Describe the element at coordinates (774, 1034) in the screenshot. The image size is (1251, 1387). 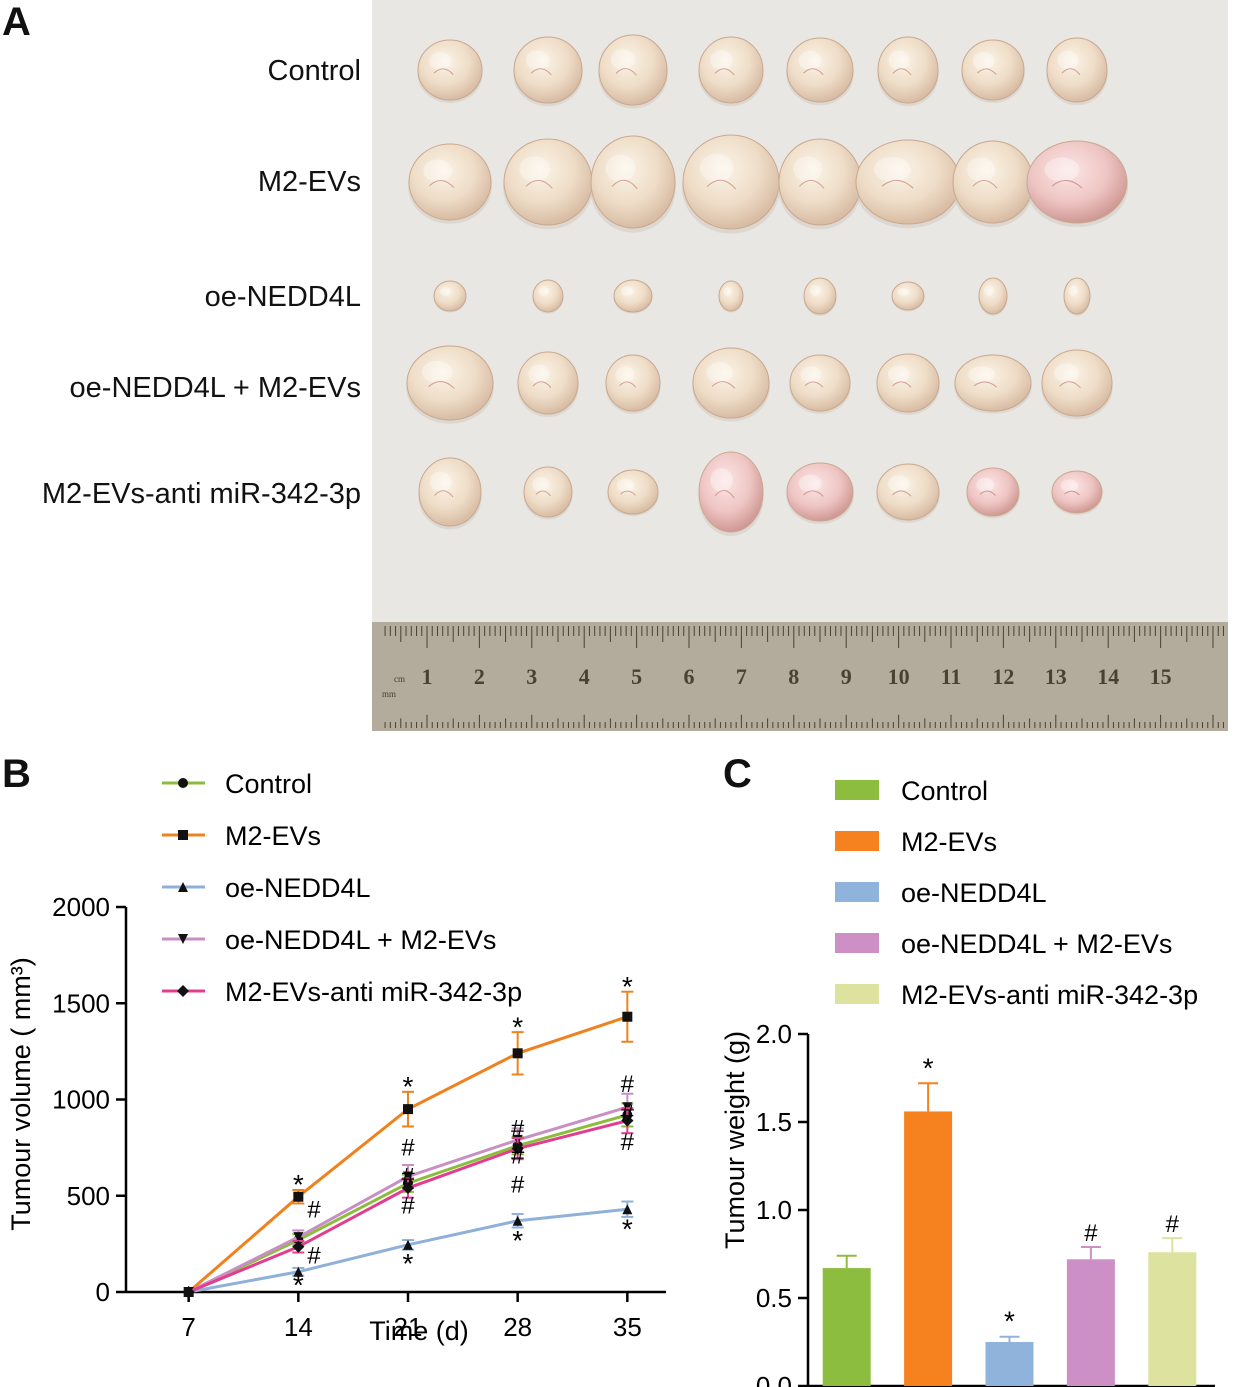
I see `weight-y-tick-label: 2.0` at that location.